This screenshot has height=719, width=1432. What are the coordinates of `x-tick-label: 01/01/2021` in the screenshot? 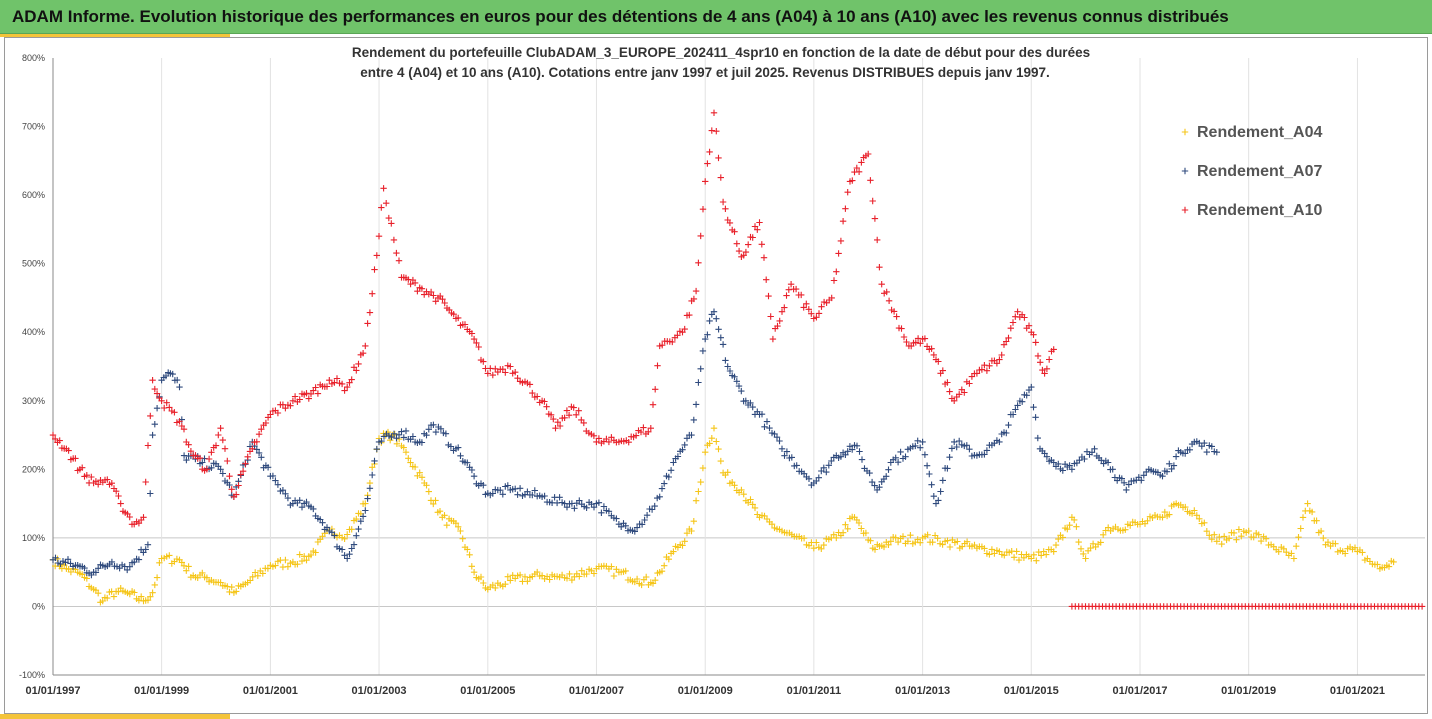 It's located at (1357, 691).